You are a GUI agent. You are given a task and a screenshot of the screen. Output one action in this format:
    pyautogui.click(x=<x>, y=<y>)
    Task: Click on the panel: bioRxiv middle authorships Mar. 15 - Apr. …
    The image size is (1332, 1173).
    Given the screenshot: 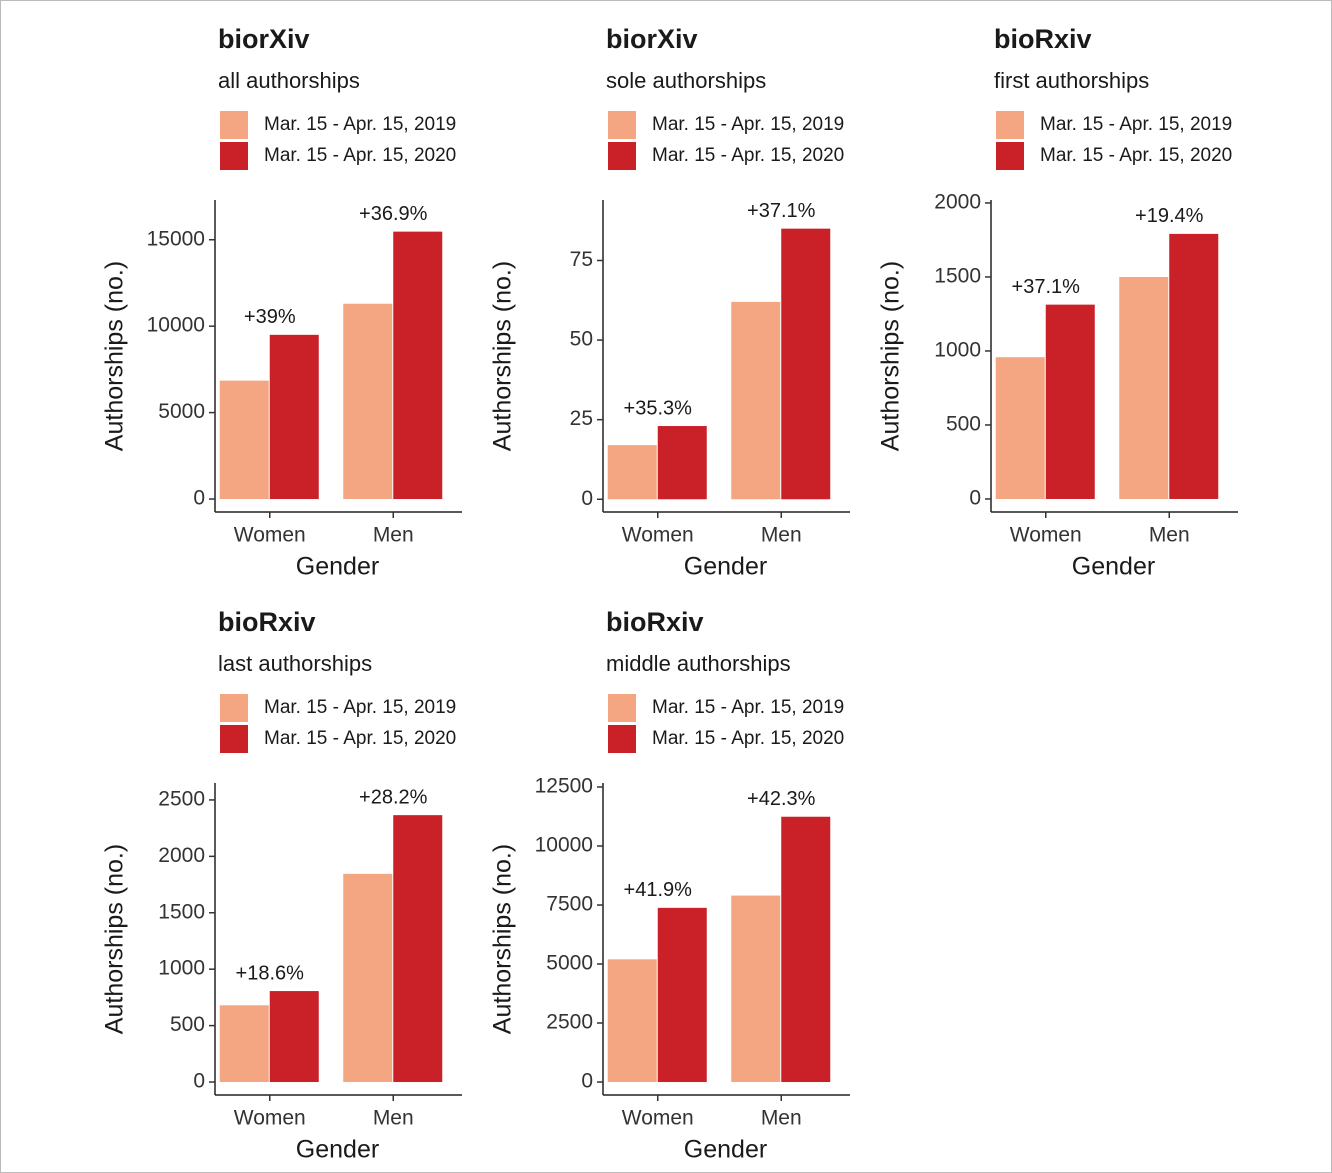 What is the action you would take?
    pyautogui.click(x=669, y=885)
    